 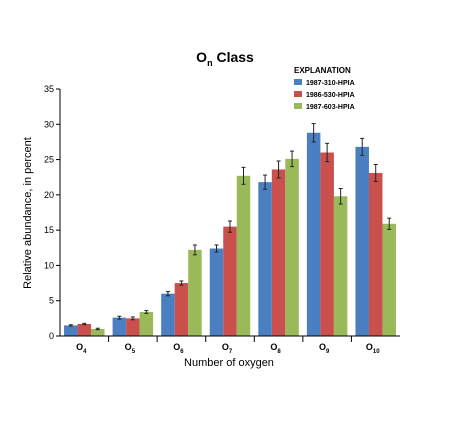 I want to click on bar-1986-530-HPIA-O6, so click(x=181, y=309).